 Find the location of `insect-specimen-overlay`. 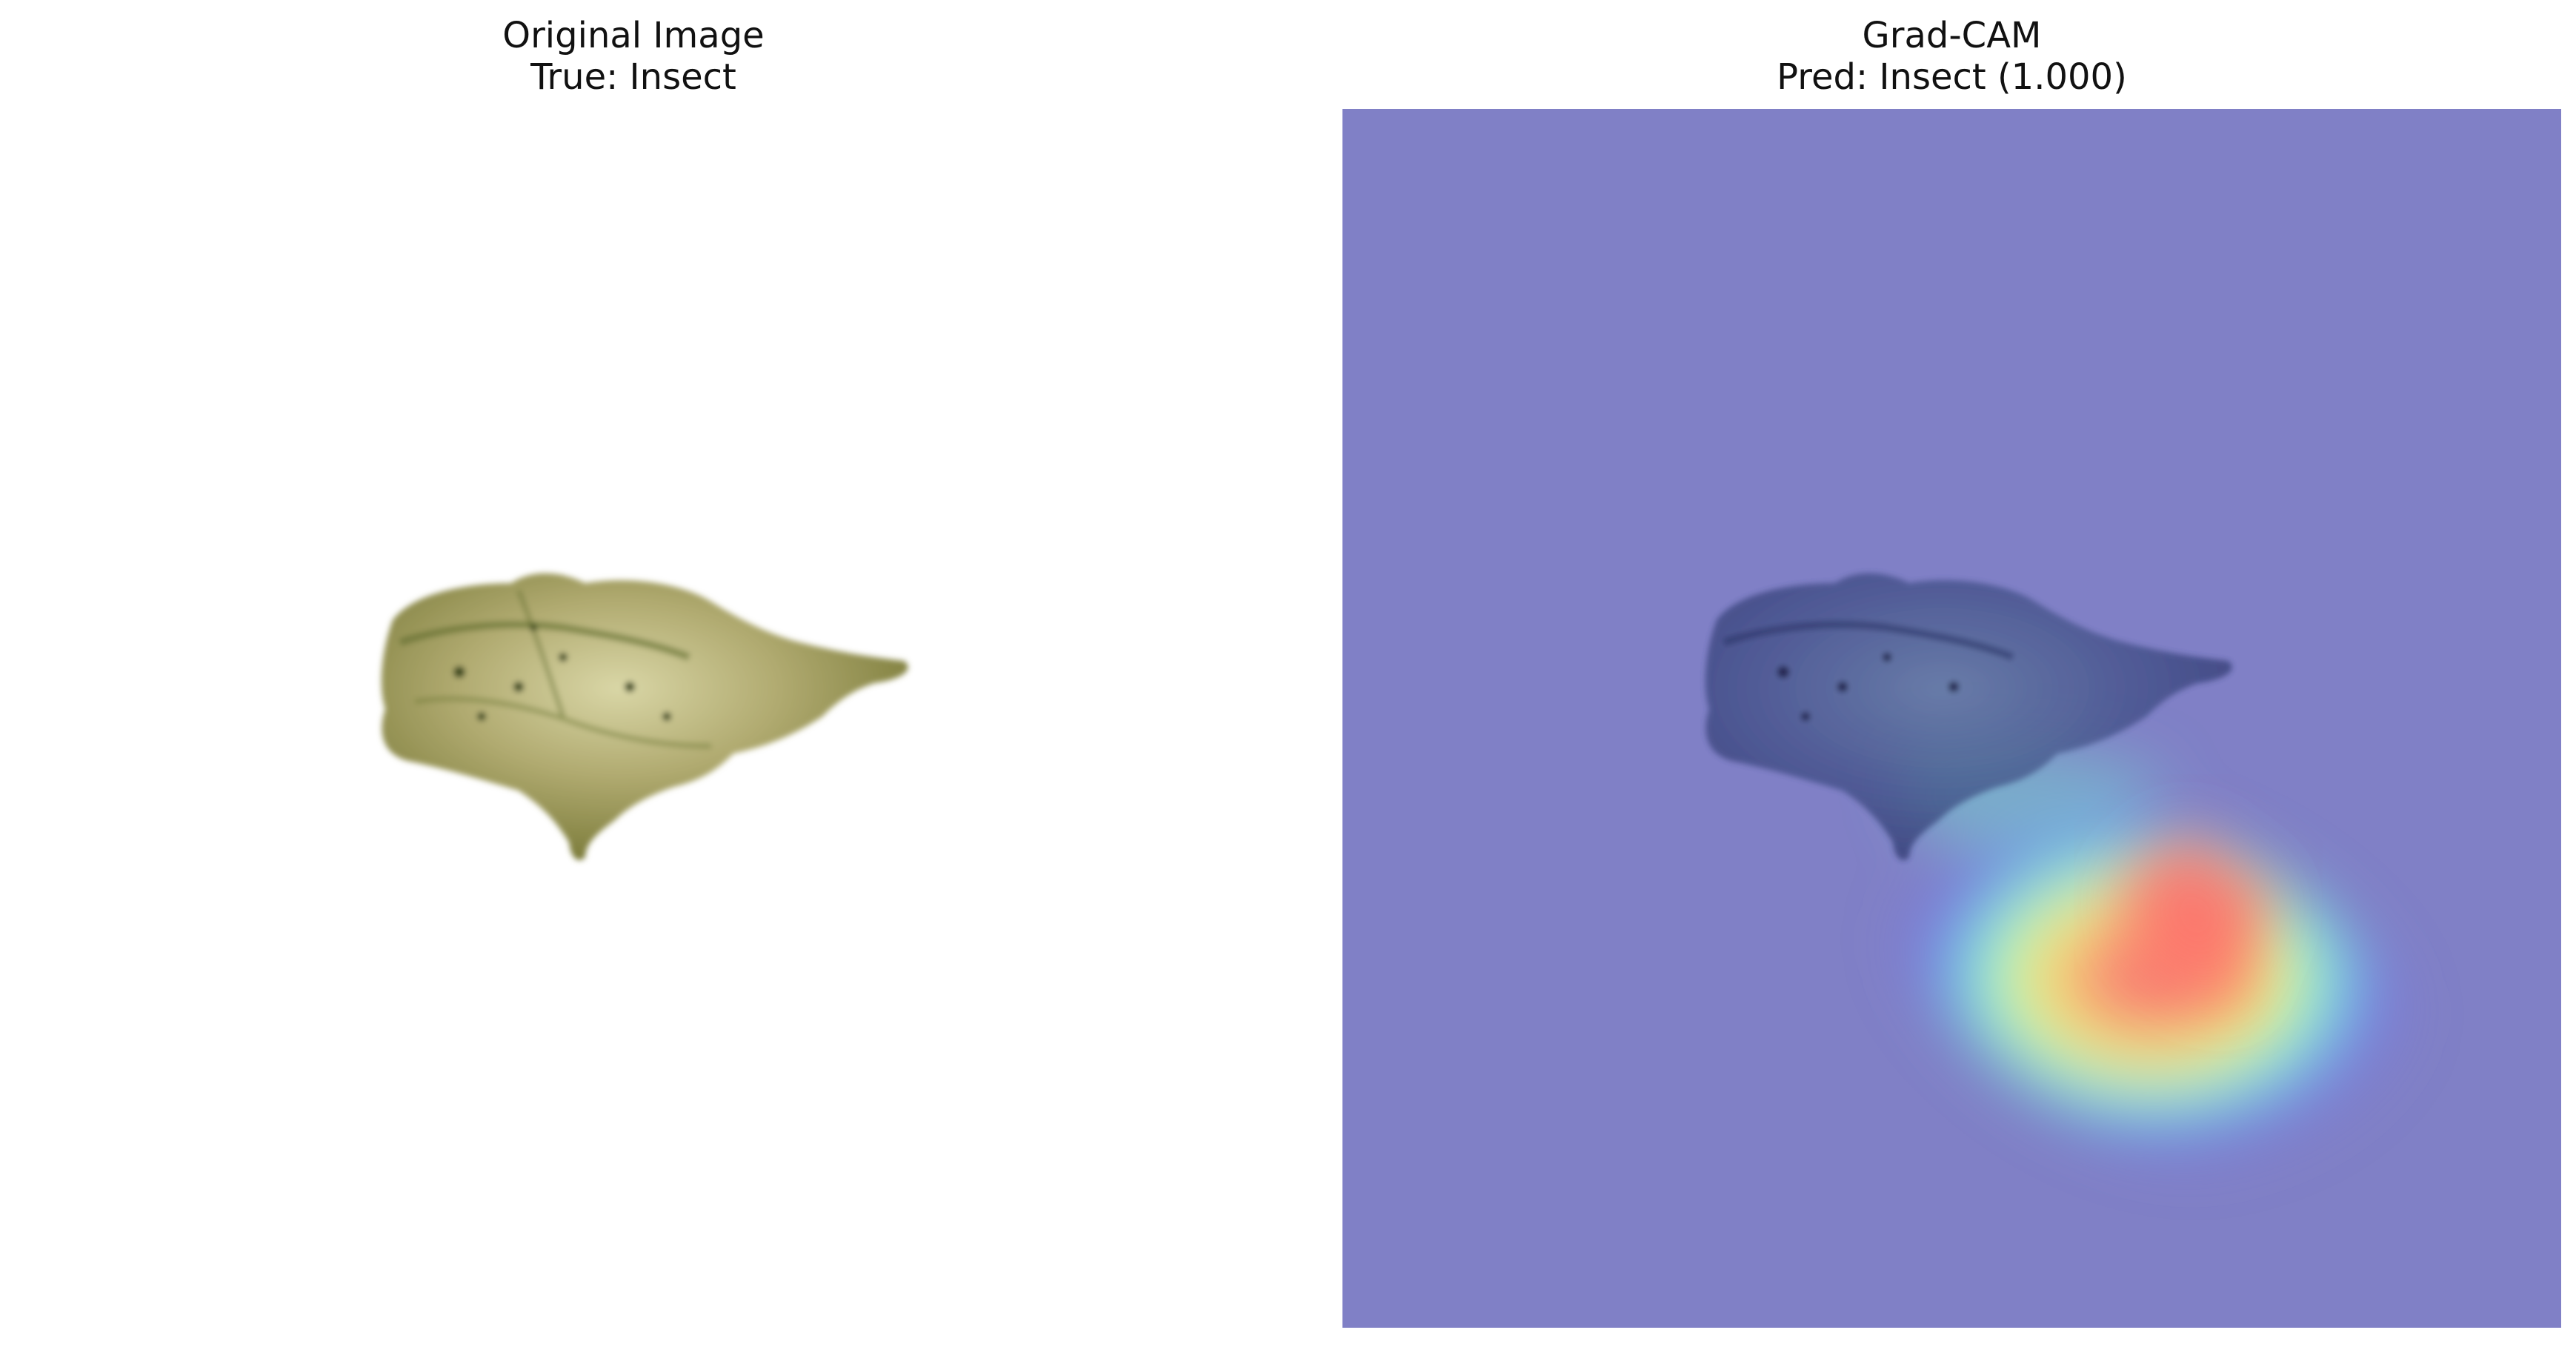

insect-specimen-overlay is located at coordinates (1969, 717).